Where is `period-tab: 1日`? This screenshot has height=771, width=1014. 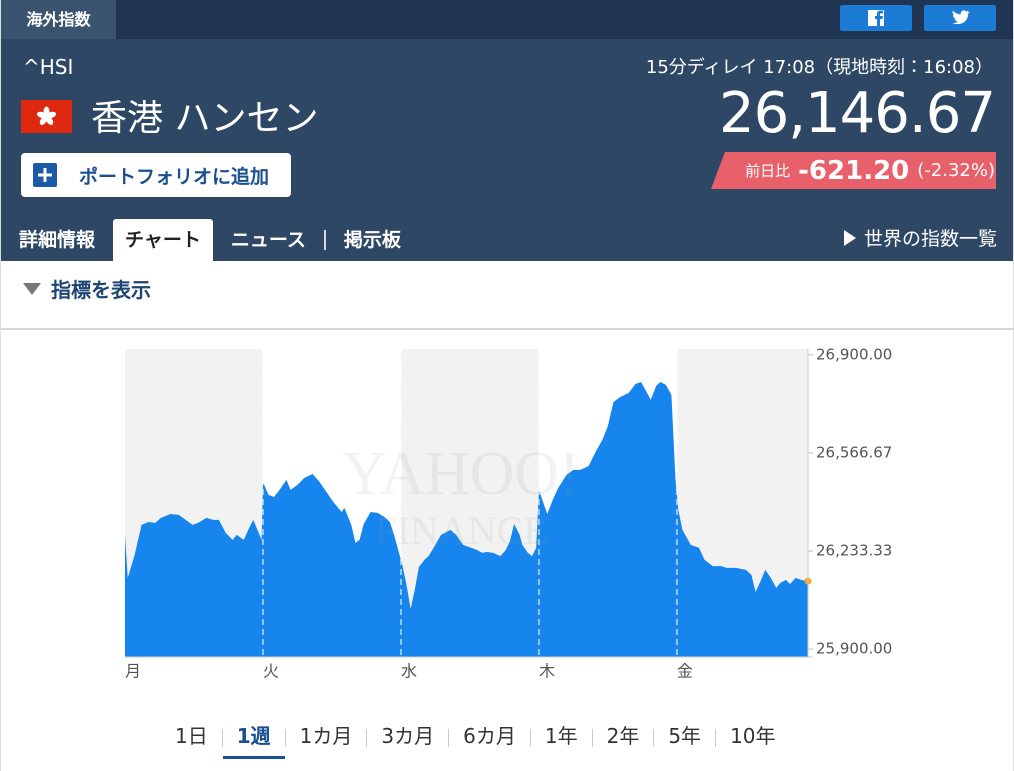
period-tab: 1日 is located at coordinates (191, 736).